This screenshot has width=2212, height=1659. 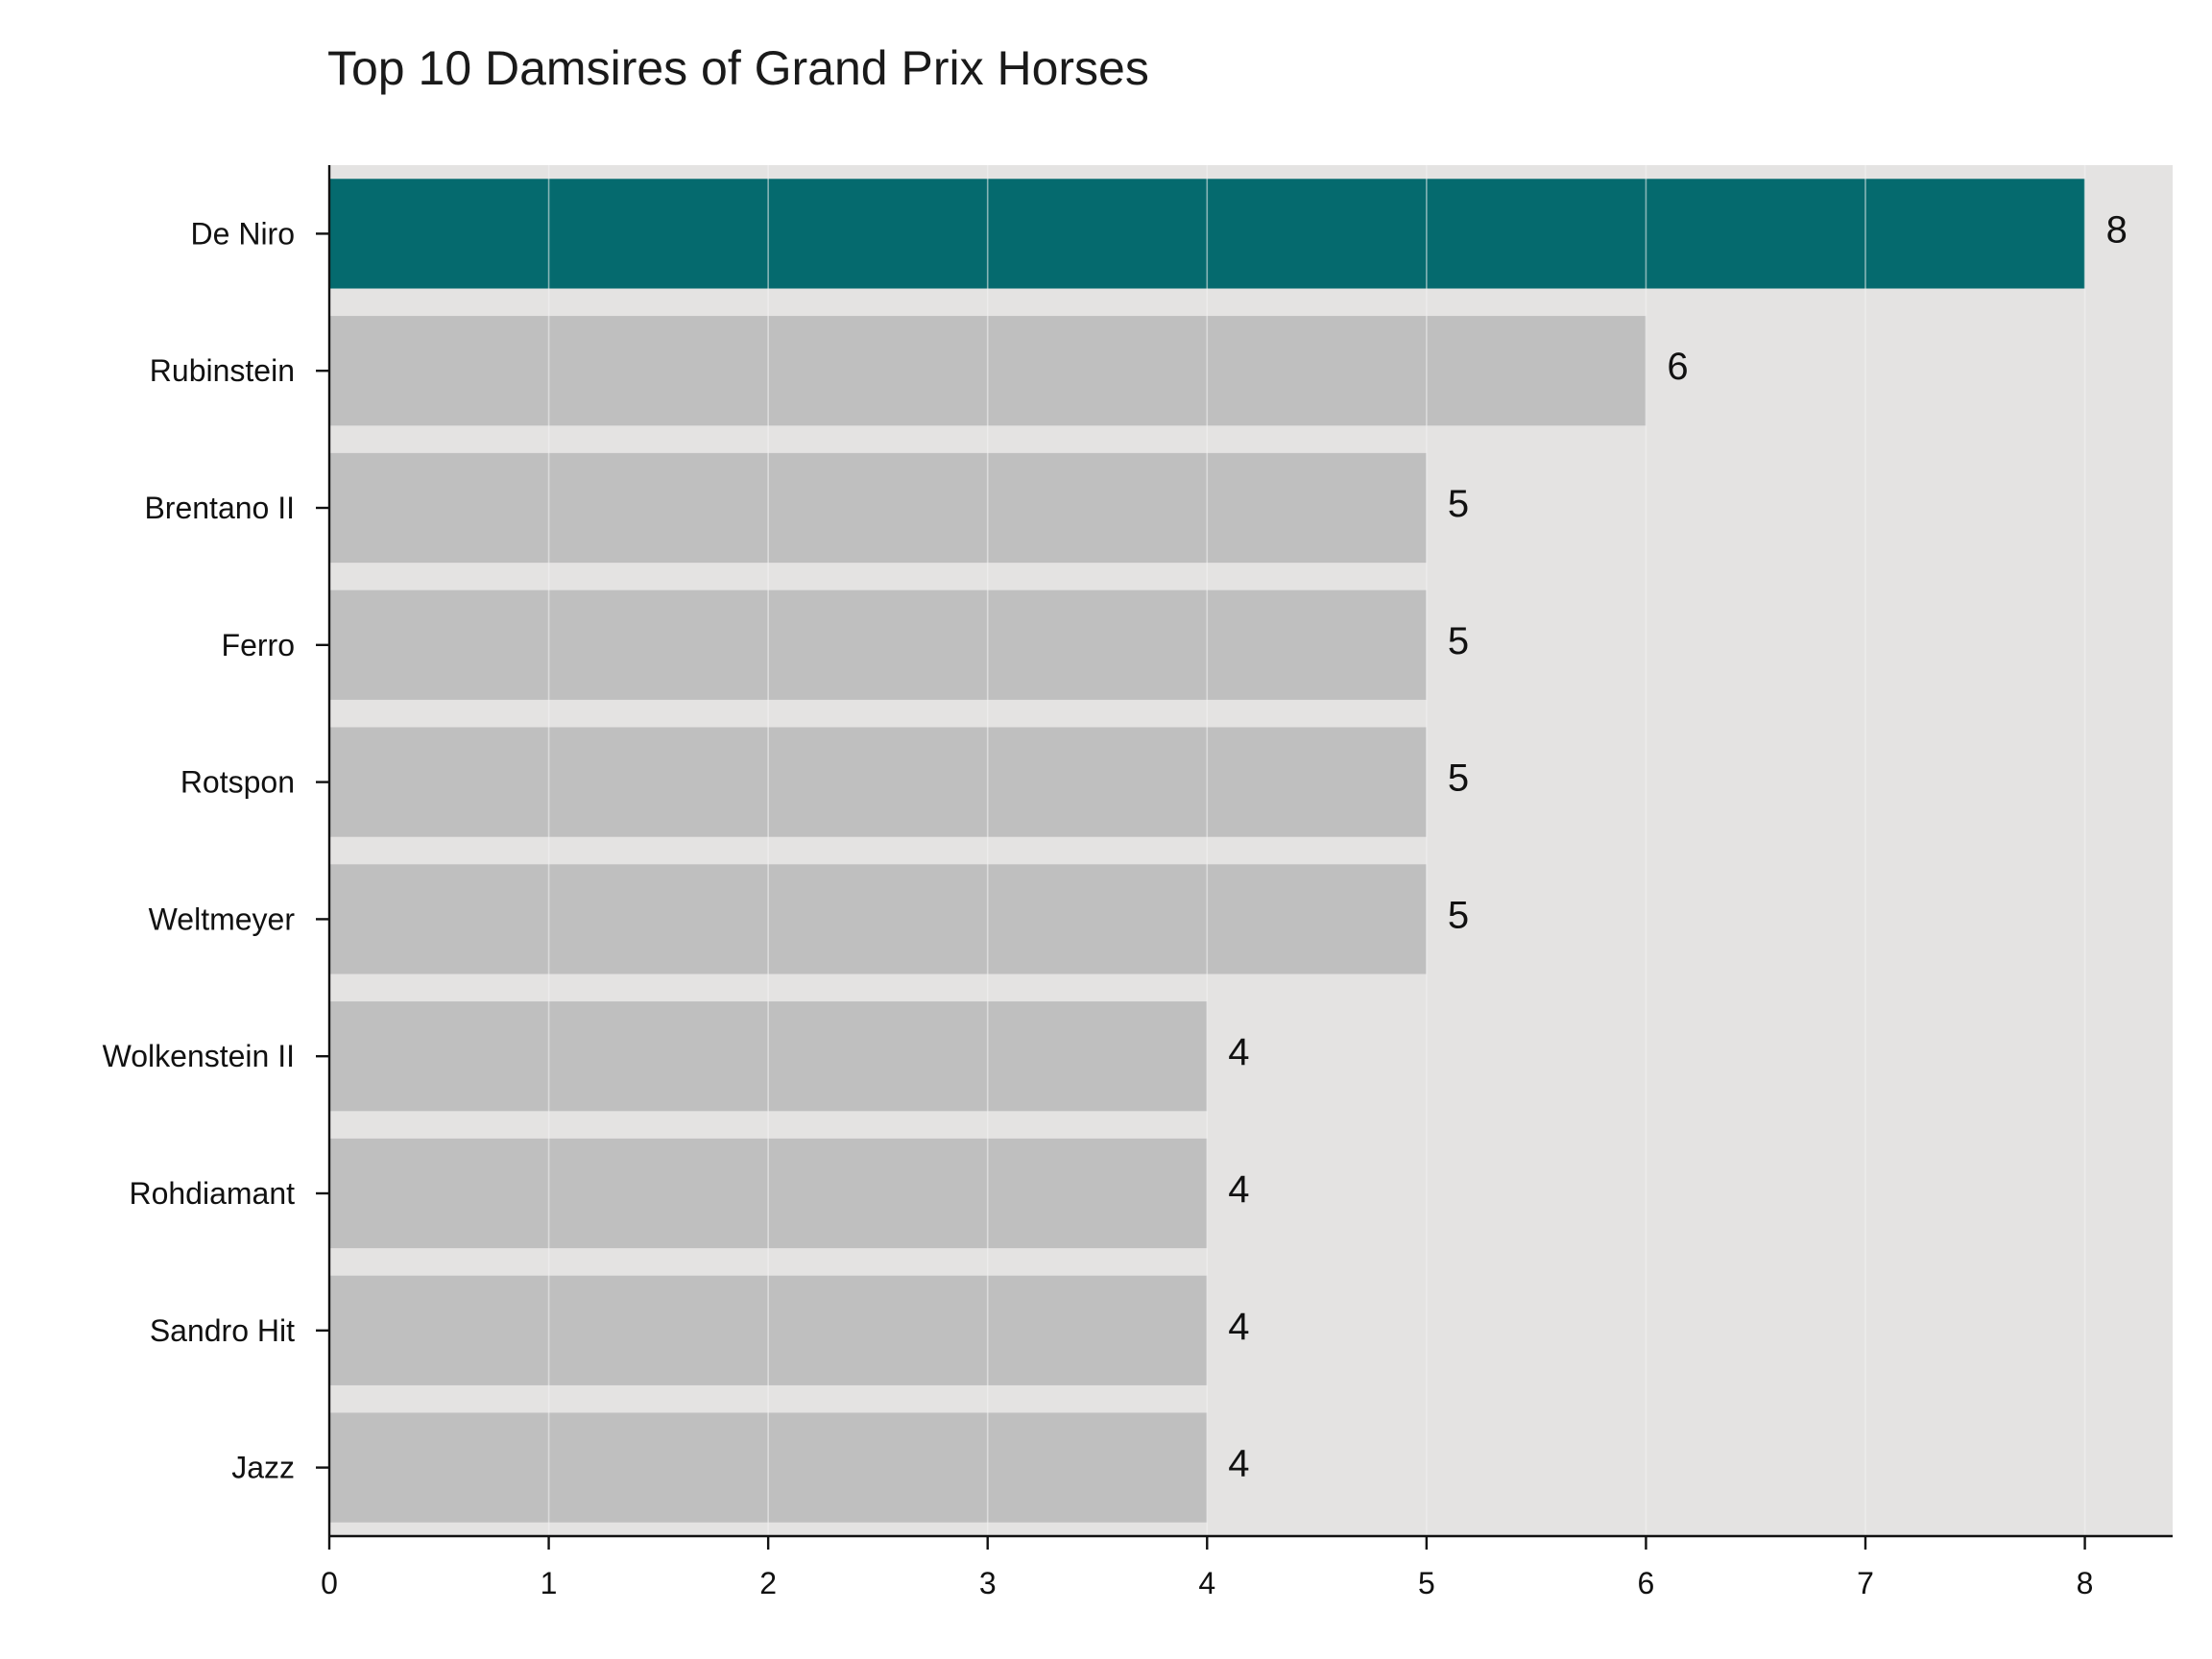 I want to click on category-label-8: Sandro Hit, so click(x=223, y=1330).